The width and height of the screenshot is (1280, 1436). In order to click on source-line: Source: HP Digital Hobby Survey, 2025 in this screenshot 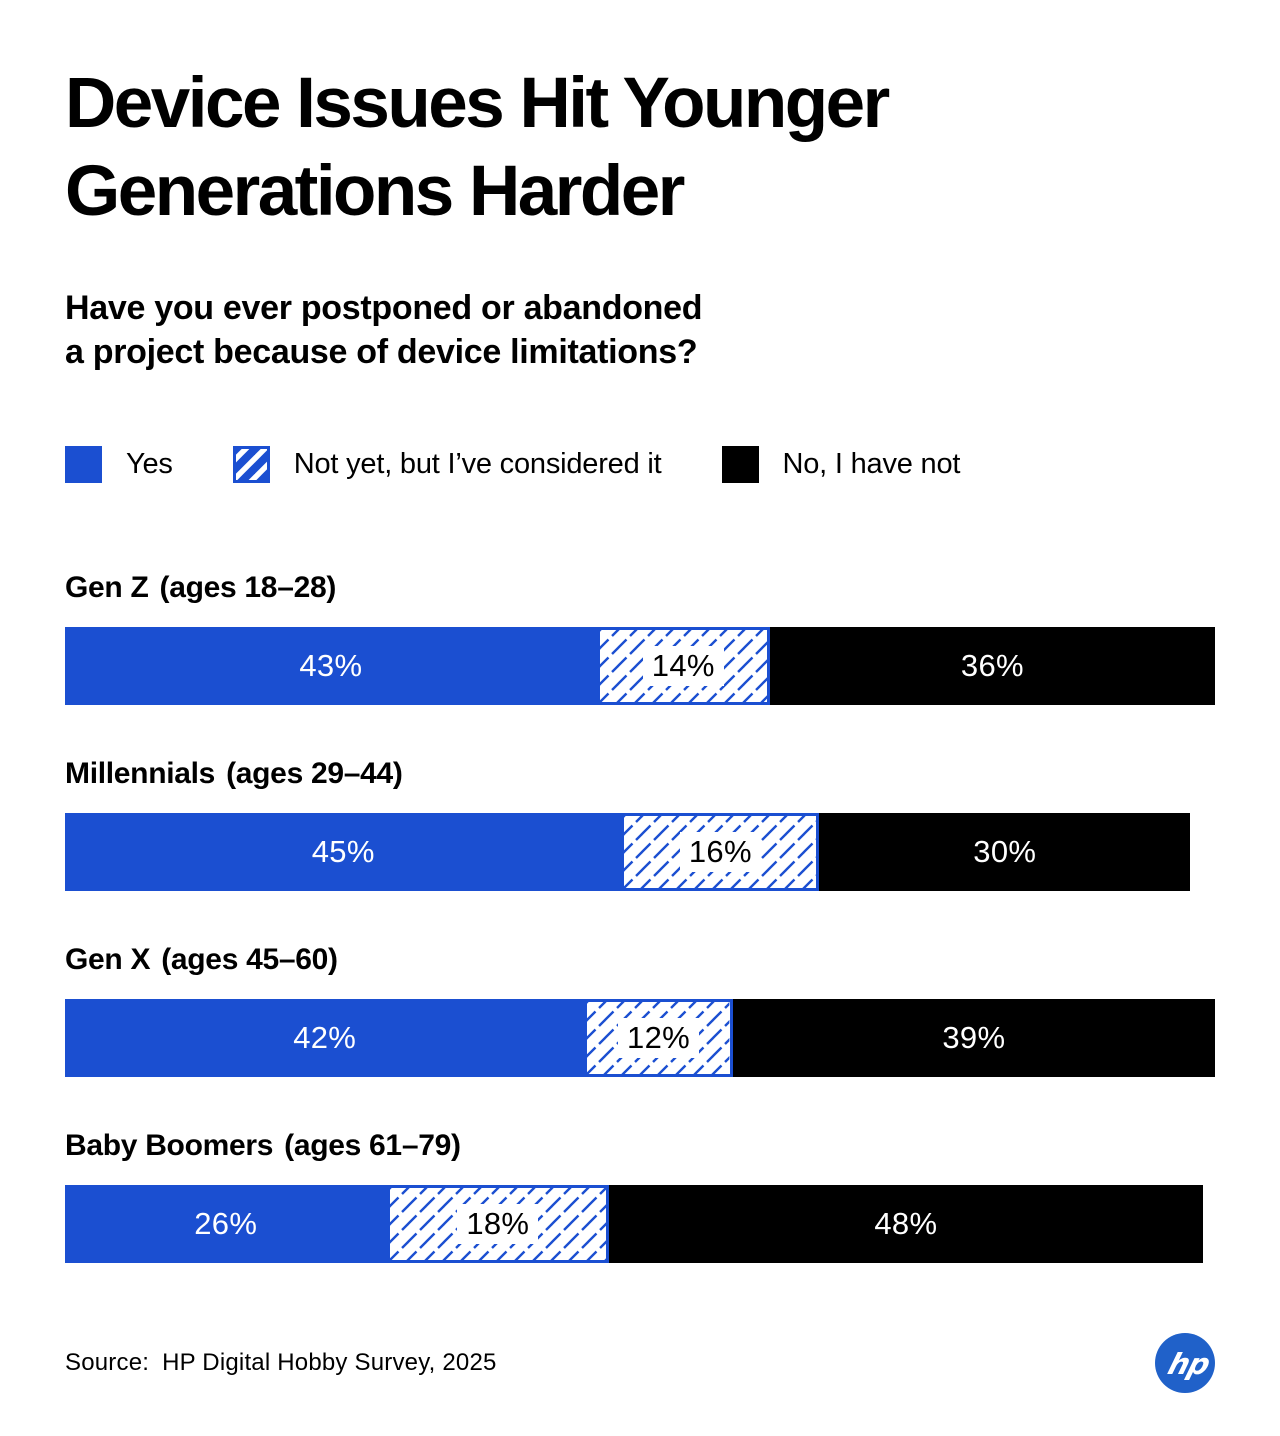, I will do `click(281, 1363)`.